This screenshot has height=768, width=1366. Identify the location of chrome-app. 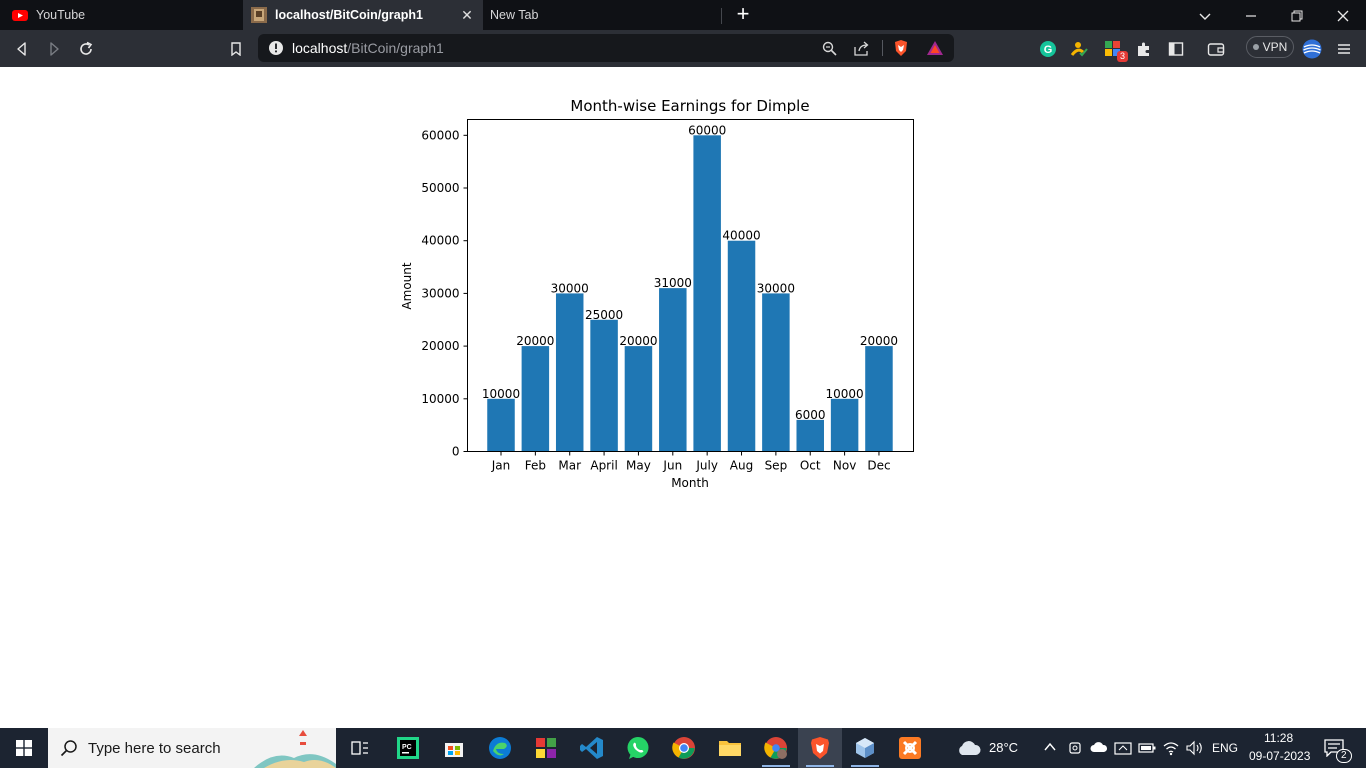
(684, 748).